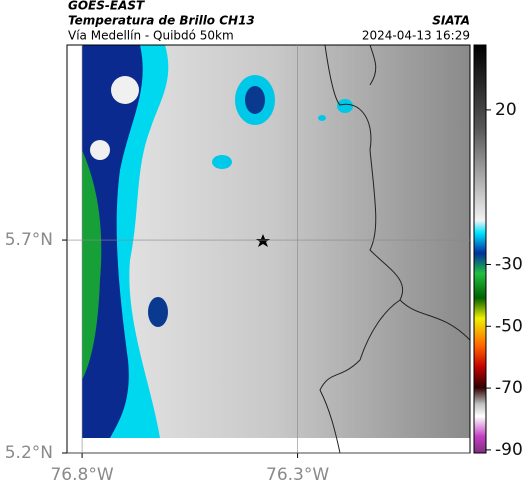  I want to click on x-tick-label: 76.8°W, so click(81, 475).